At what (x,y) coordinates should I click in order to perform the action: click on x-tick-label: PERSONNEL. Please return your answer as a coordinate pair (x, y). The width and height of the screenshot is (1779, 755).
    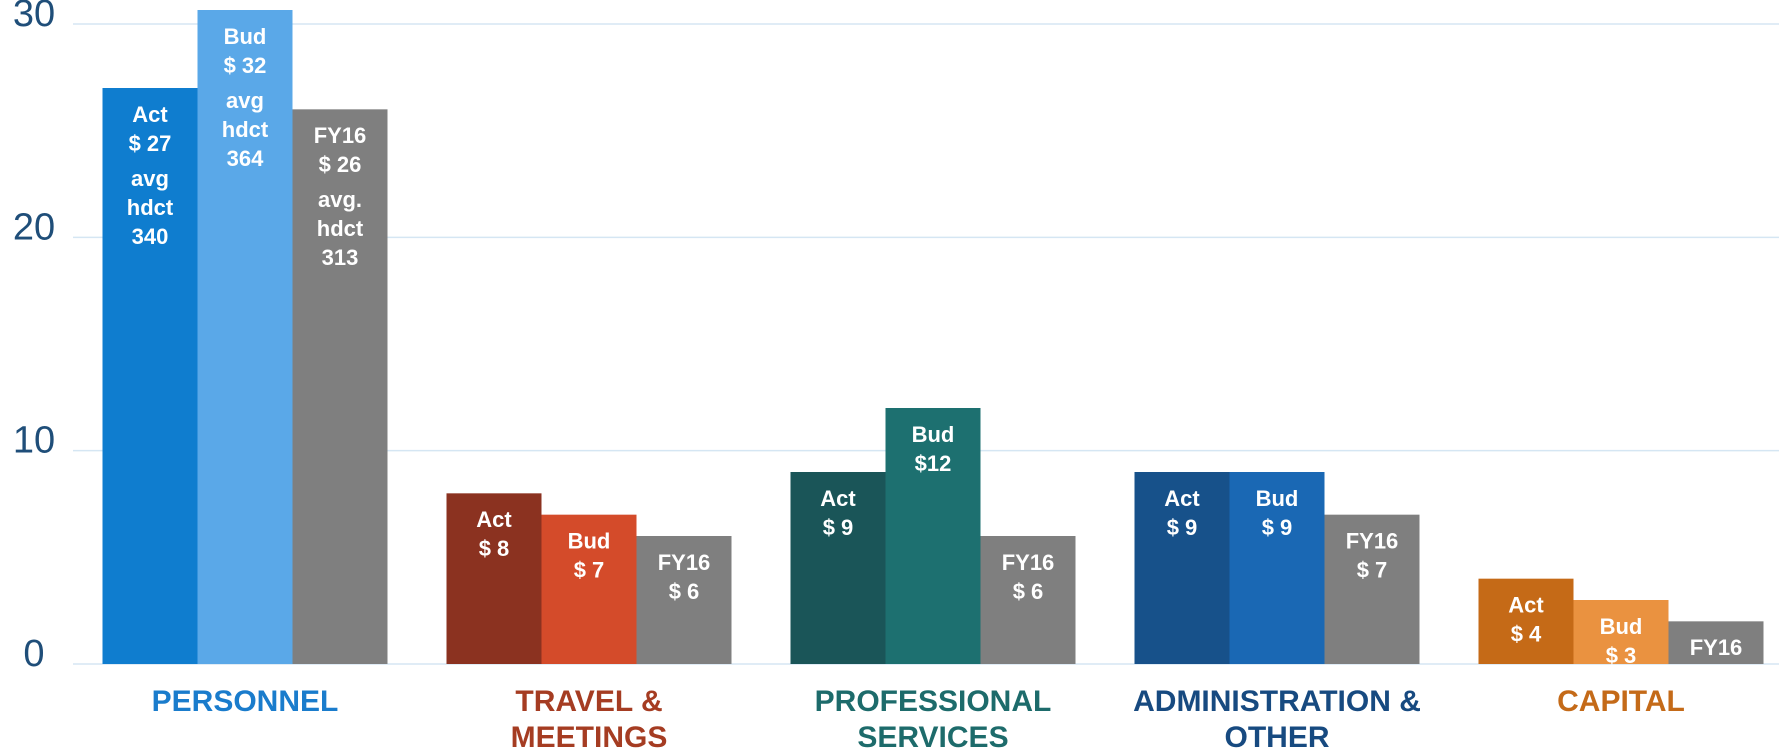
    Looking at the image, I should click on (245, 701).